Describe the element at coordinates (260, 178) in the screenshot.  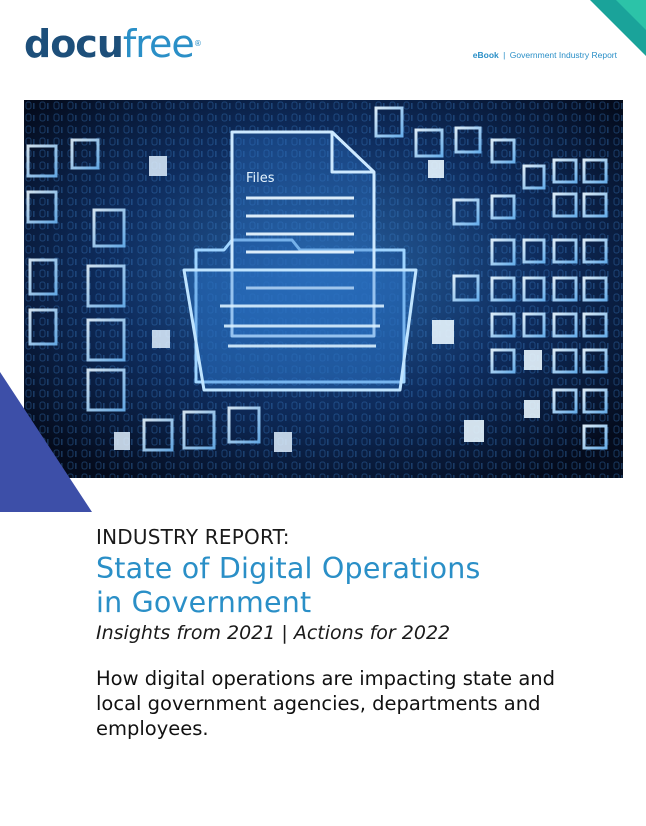
I see `folder-label-files: Files` at that location.